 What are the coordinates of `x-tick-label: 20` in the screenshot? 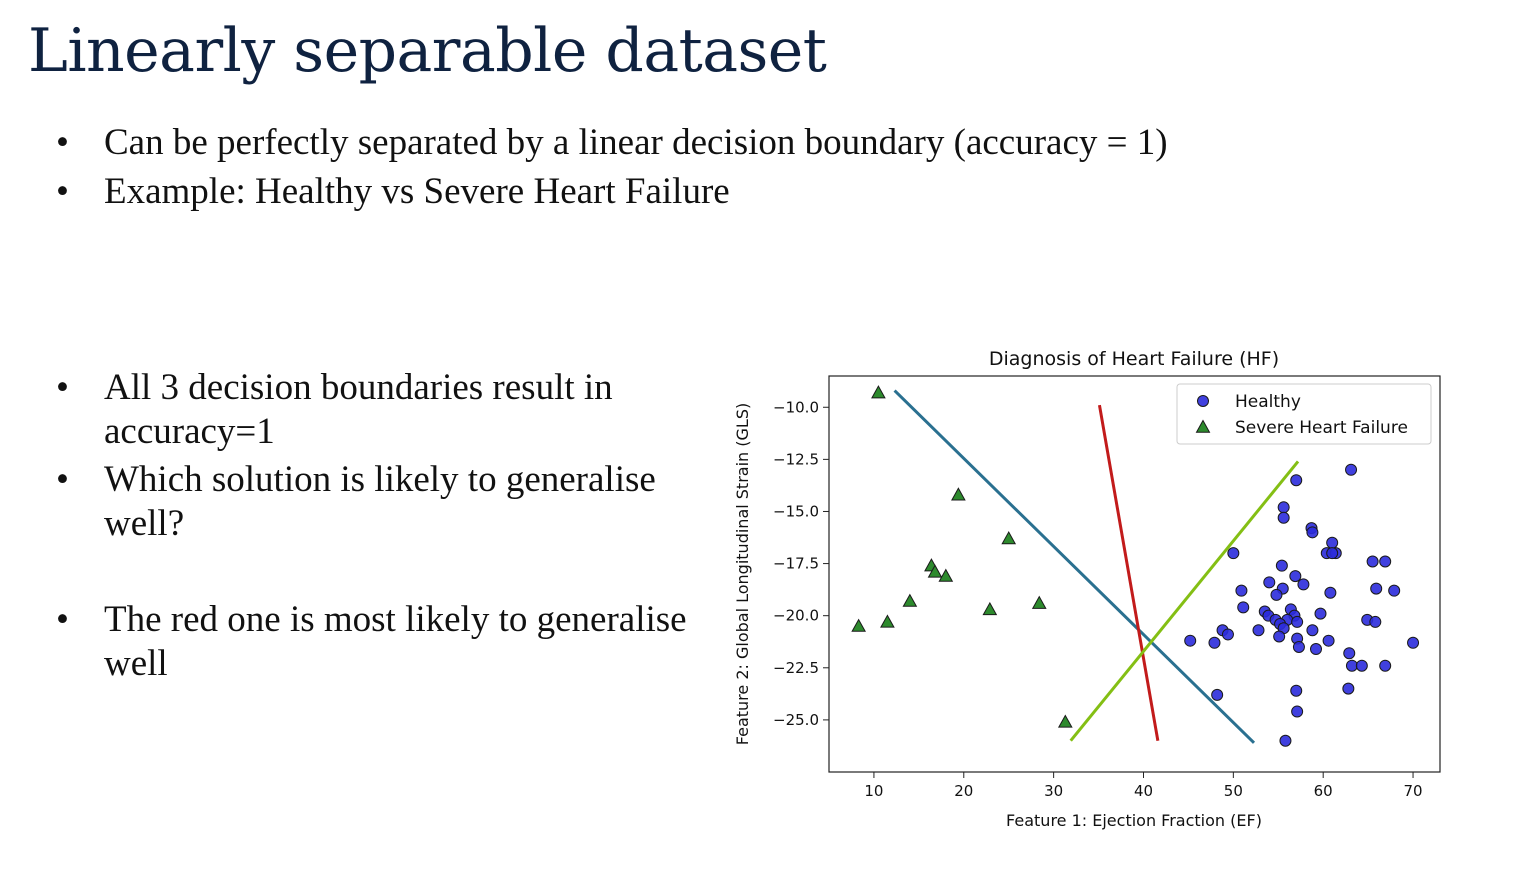 It's located at (963, 791).